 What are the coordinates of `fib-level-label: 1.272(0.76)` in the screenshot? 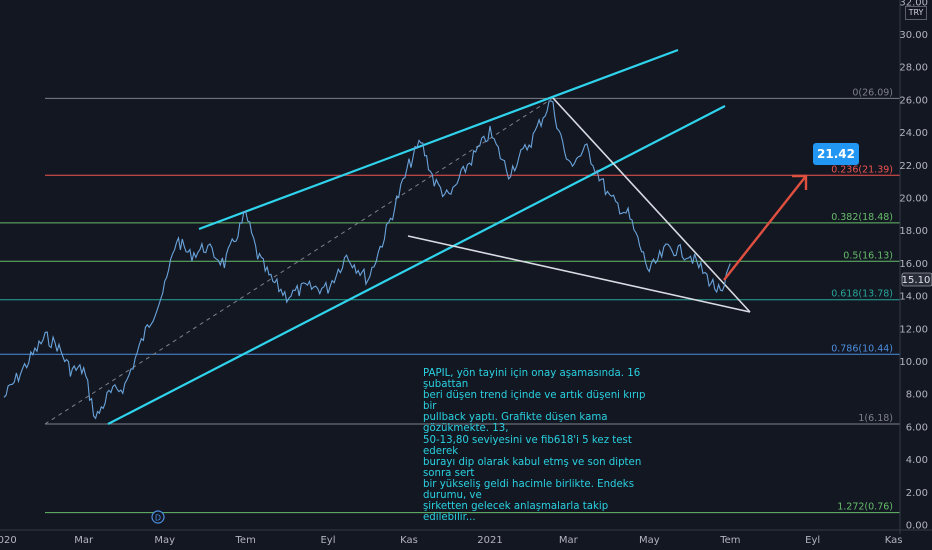 It's located at (865, 507).